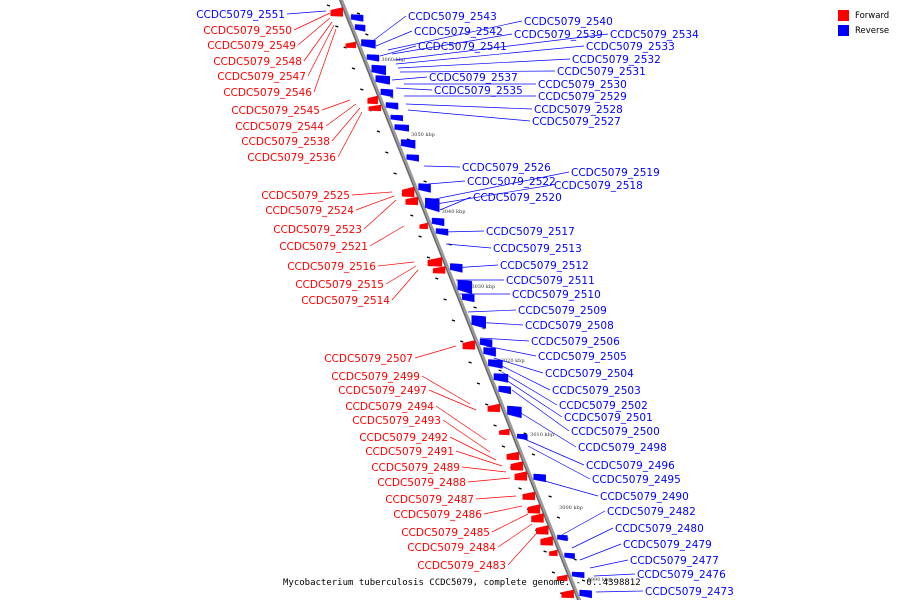 The height and width of the screenshot is (600, 900). I want to click on gene-label-ccdc5079-2485: CCDC5079_2485, so click(445, 533).